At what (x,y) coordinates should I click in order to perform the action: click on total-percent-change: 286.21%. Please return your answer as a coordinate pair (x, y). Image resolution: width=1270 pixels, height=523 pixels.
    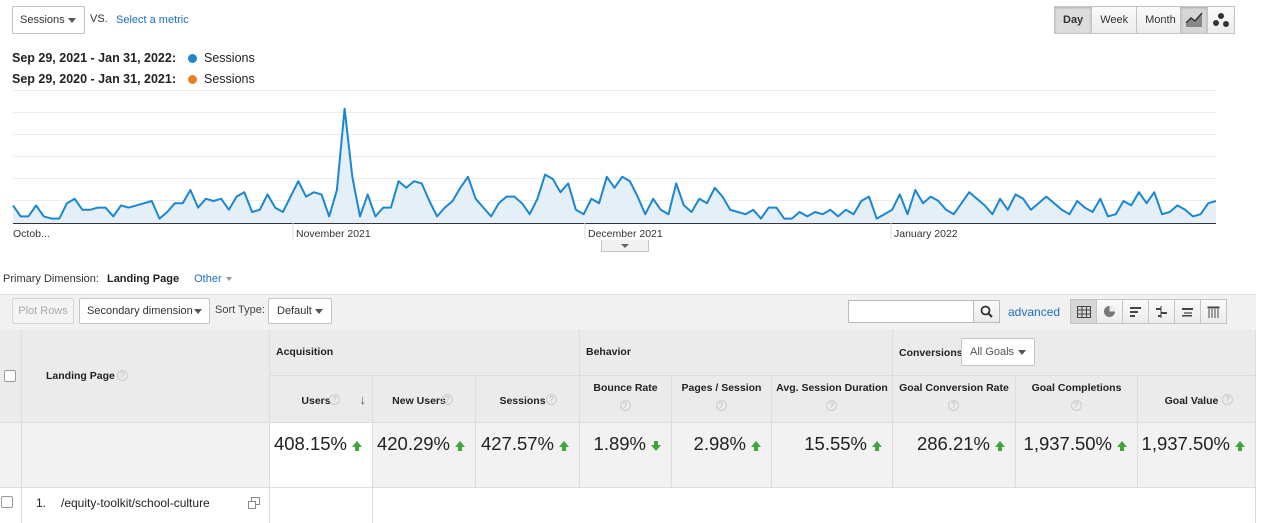
    Looking at the image, I should click on (953, 443).